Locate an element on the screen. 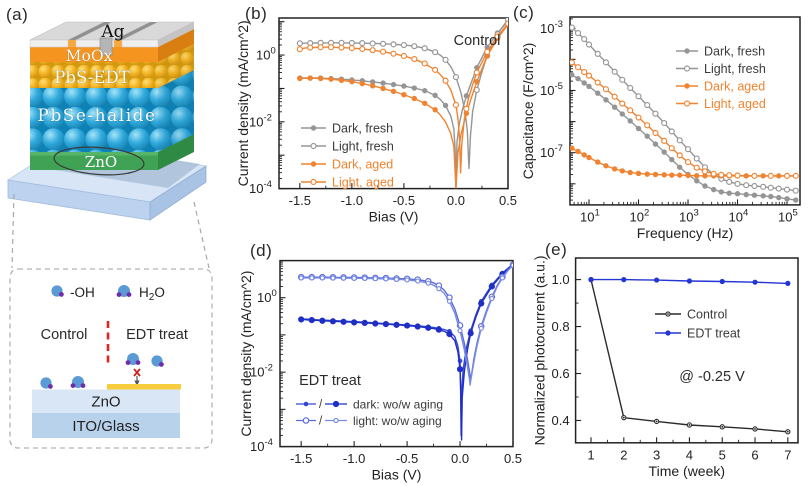  svg-text: 4 is located at coordinates (689, 454).